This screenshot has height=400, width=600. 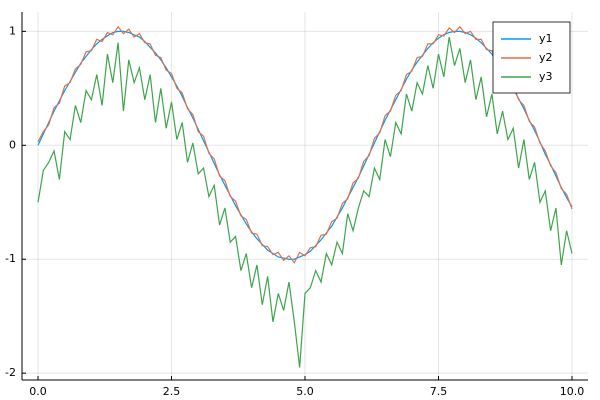 I want to click on y-tick-label: -1, so click(x=10, y=258).